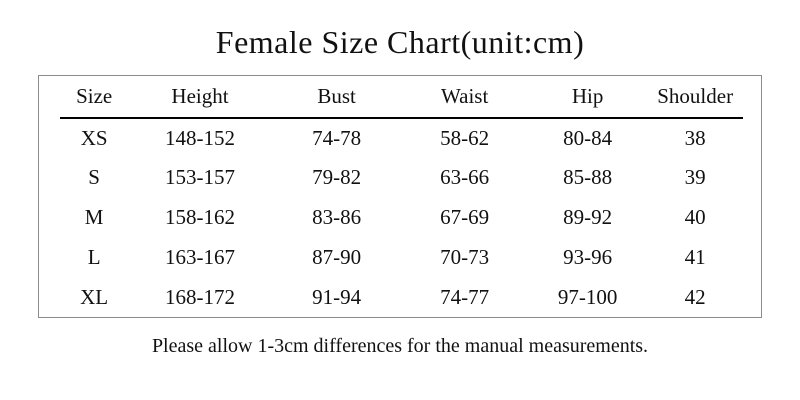  I want to click on table-row-m: M 158-162 83-86 67-69 89-92 40, so click(401, 218).